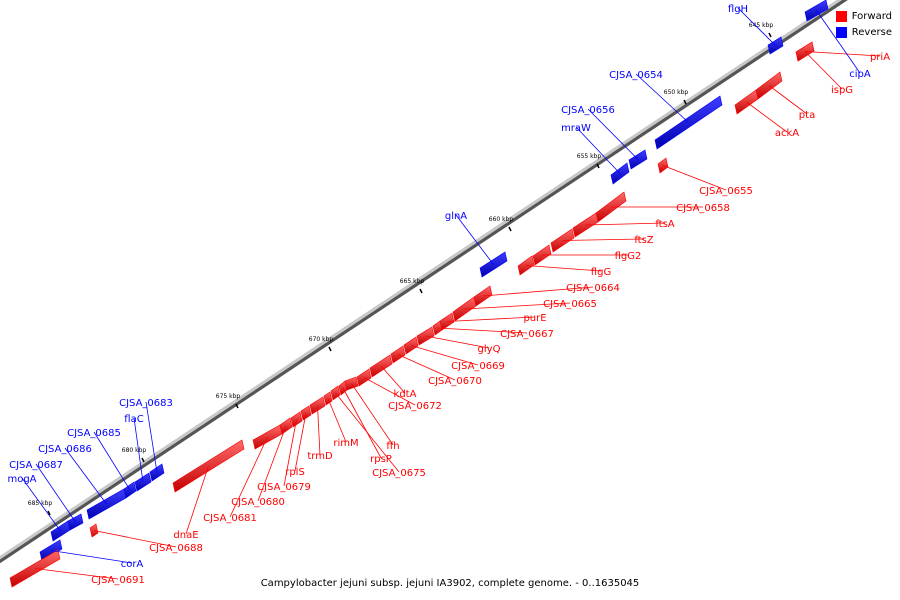 Image resolution: width=900 pixels, height=600 pixels. I want to click on gene-label-cipA: cipA, so click(860, 74).